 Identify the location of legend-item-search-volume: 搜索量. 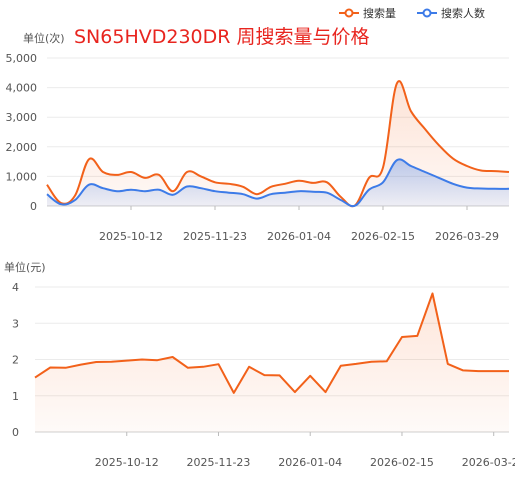
(367, 13).